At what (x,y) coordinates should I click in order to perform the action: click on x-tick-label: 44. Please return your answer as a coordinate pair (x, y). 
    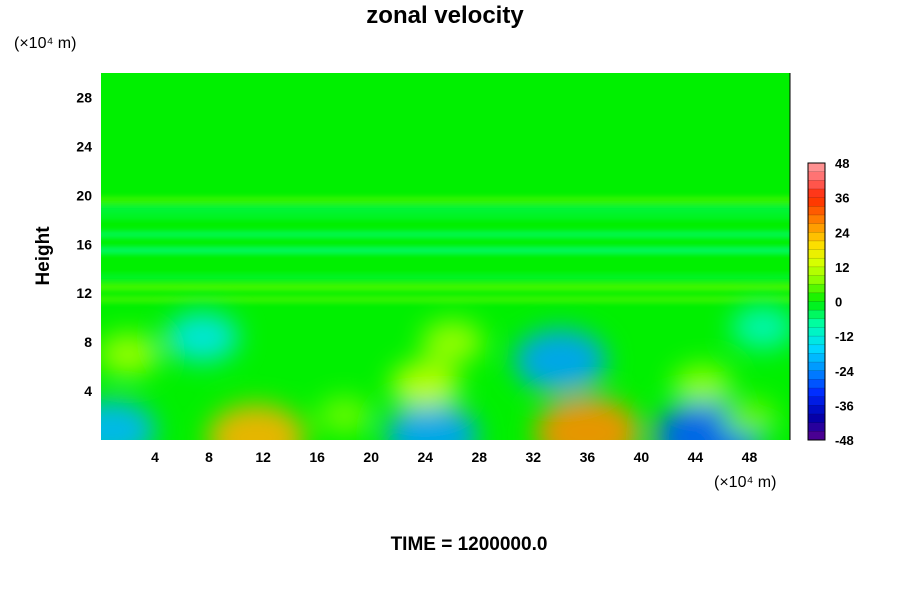
    Looking at the image, I should click on (696, 457).